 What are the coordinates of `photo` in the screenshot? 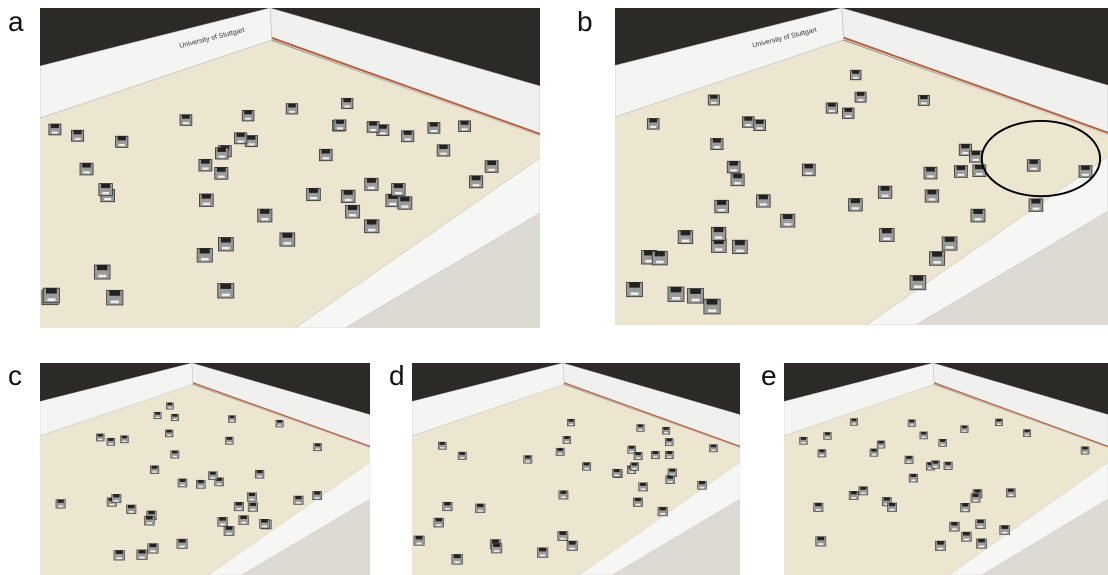 It's located at (946, 469).